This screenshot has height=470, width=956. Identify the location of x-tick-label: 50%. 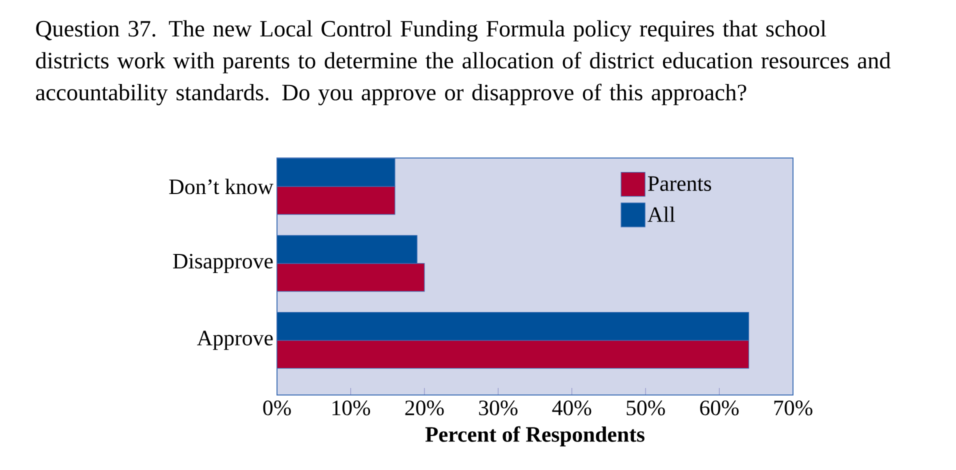
(645, 408).